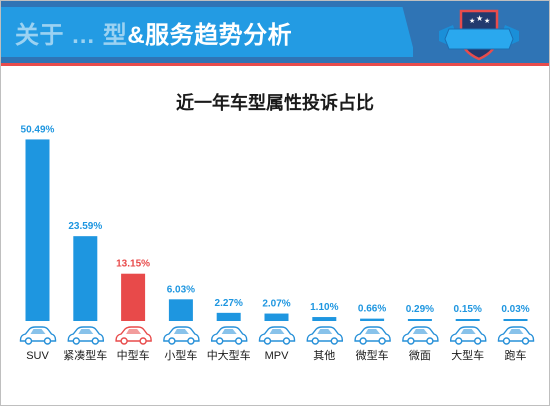 The height and width of the screenshot is (406, 550). Describe the element at coordinates (516, 355) in the screenshot. I see `category-label-跑车: 跑车` at that location.